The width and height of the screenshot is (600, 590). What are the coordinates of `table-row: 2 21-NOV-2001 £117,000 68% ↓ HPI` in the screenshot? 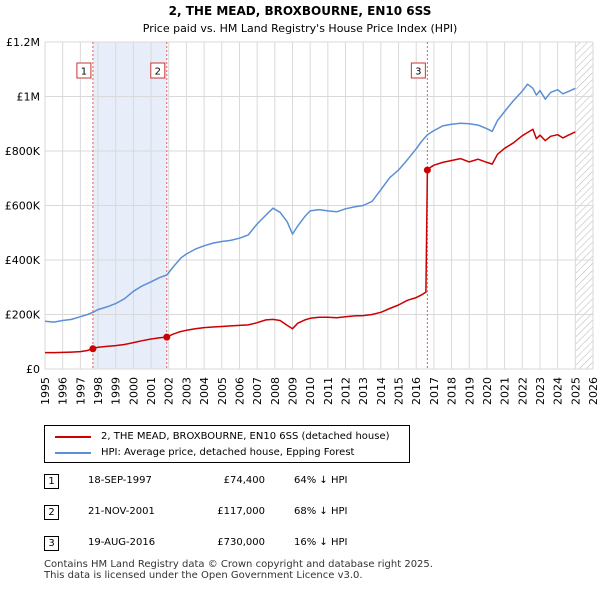 It's located at (244, 515).